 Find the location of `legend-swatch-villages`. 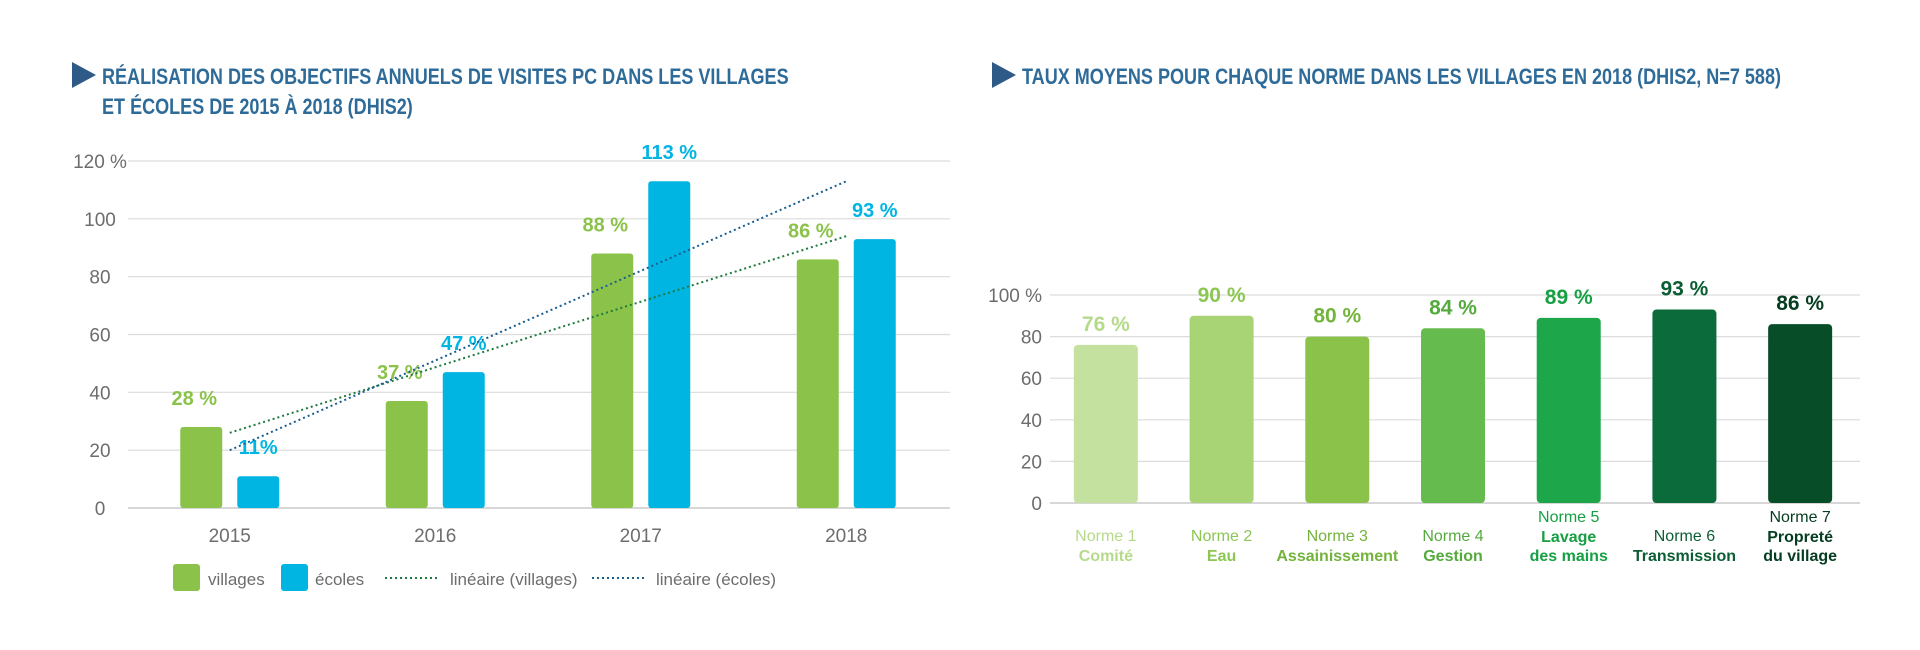

legend-swatch-villages is located at coordinates (186, 577).